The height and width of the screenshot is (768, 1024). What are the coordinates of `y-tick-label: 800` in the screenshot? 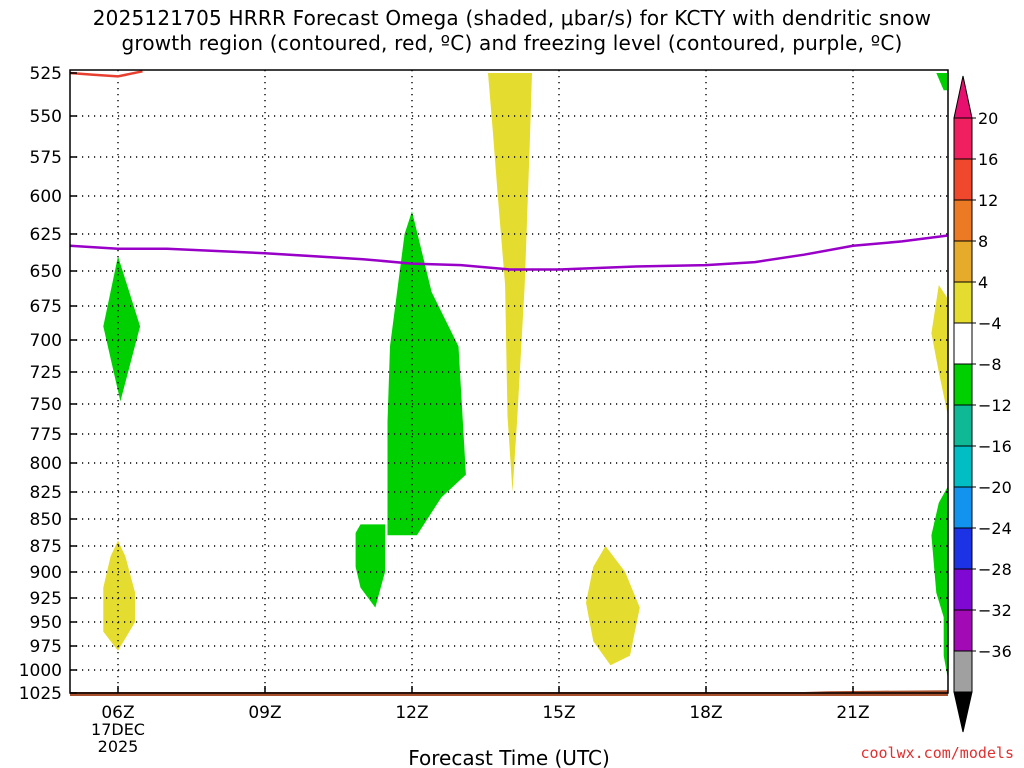 It's located at (46, 464).